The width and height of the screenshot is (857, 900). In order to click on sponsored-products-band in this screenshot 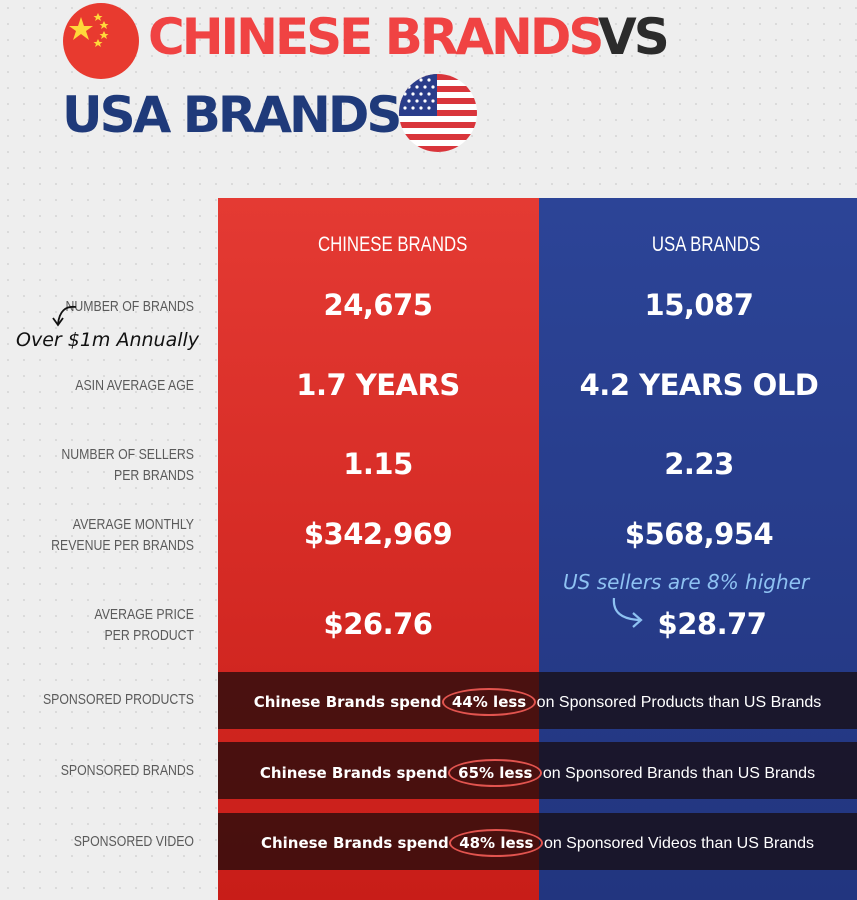, I will do `click(537, 700)`.